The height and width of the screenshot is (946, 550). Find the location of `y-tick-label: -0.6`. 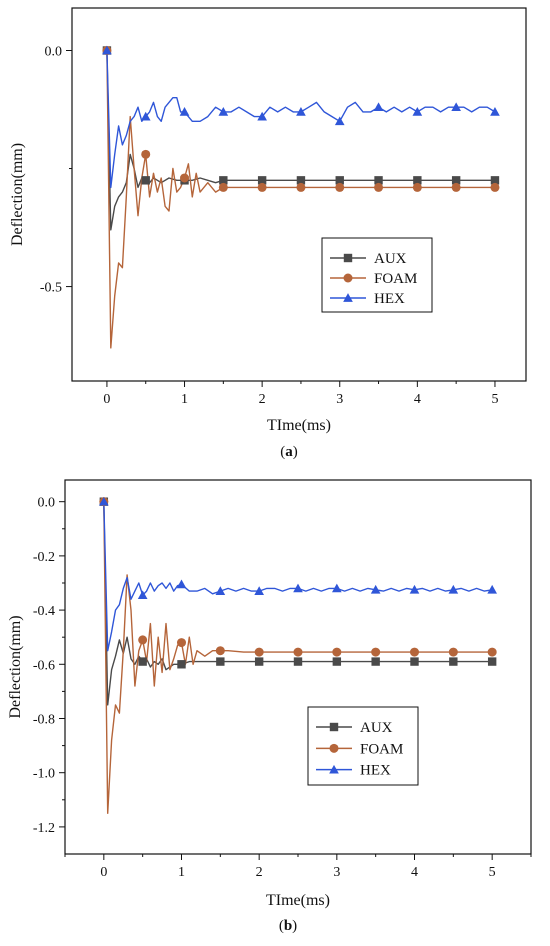

y-tick-label: -0.6 is located at coordinates (44, 665).